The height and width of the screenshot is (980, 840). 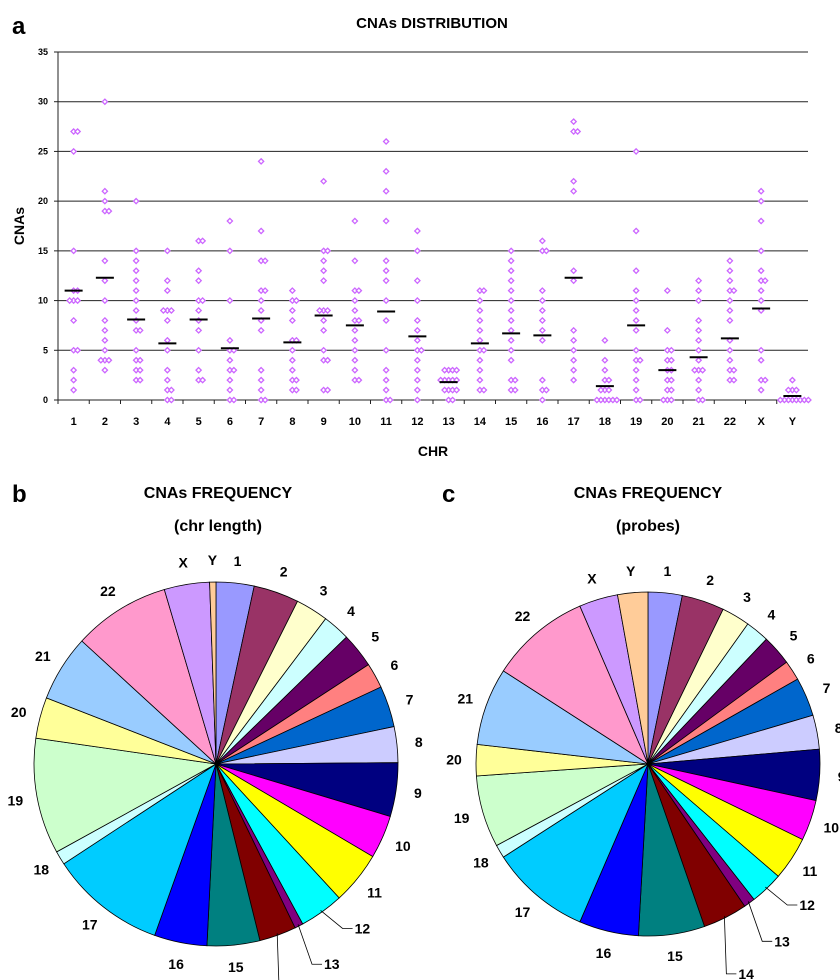 What do you see at coordinates (43, 201) in the screenshot?
I see `y-tick-label: 20` at bounding box center [43, 201].